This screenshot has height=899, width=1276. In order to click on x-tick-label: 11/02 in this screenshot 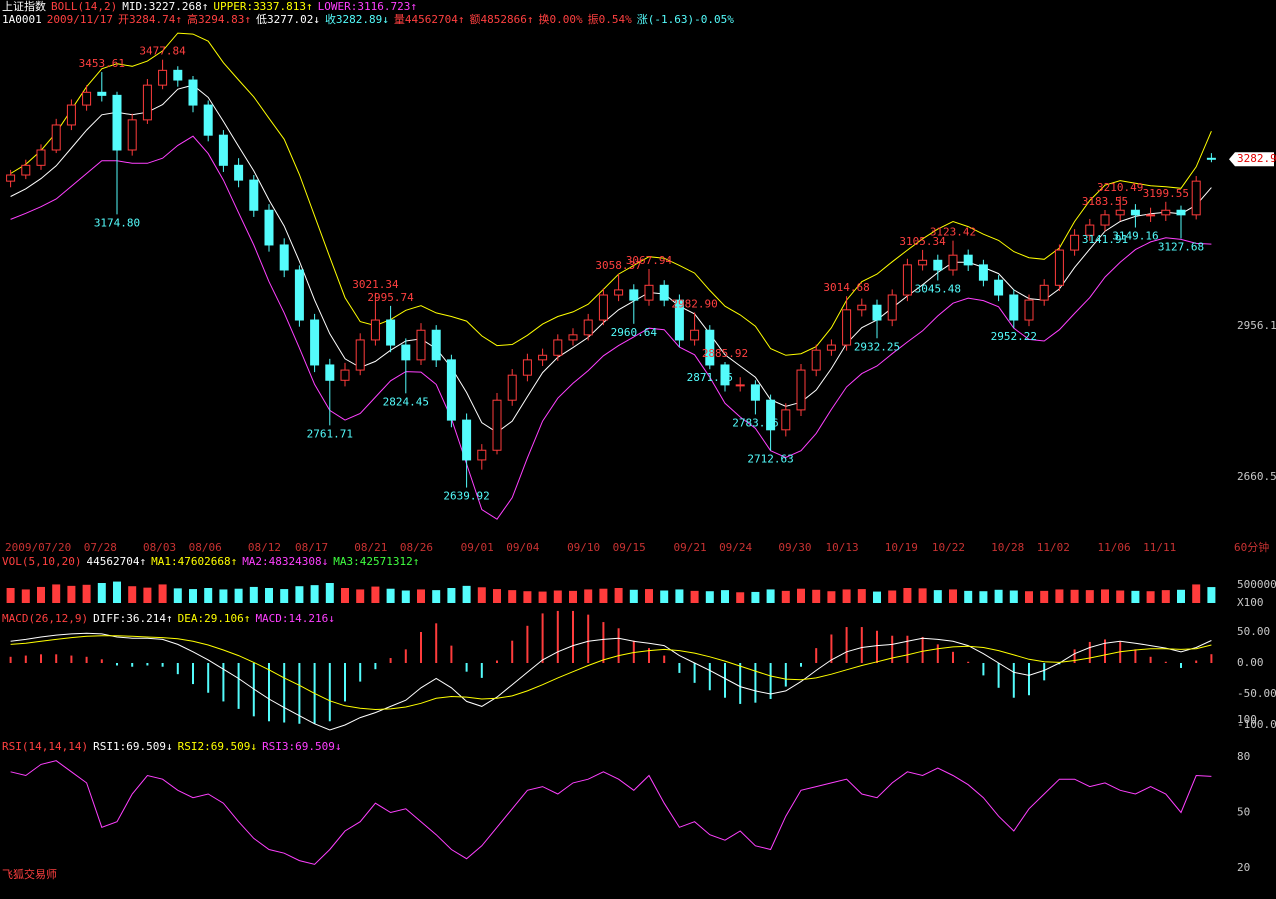, I will do `click(1053, 547)`.